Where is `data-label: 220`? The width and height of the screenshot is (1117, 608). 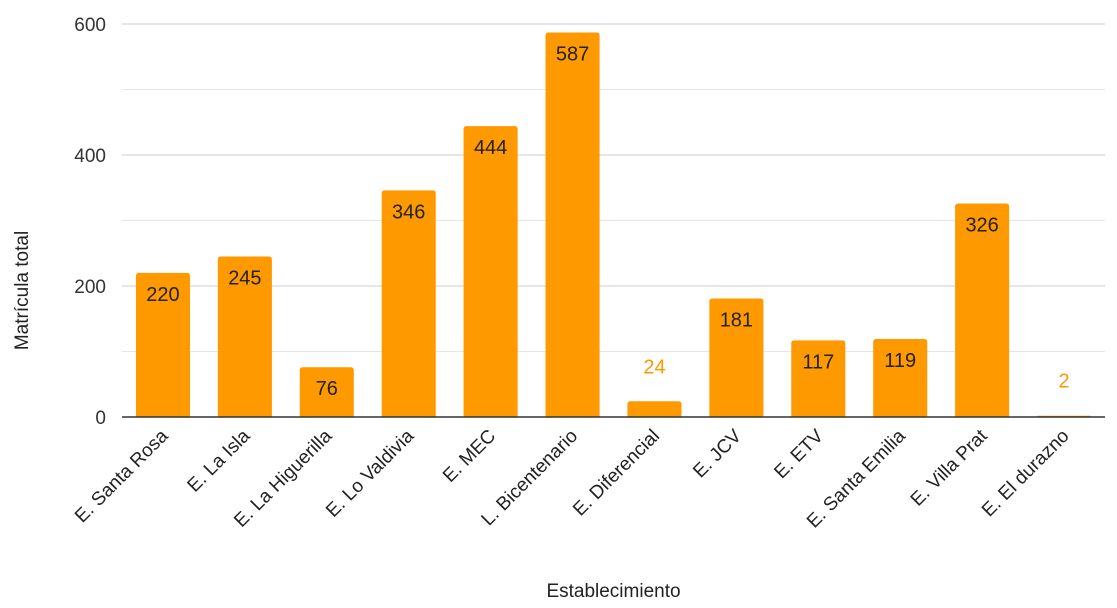 data-label: 220 is located at coordinates (162, 295).